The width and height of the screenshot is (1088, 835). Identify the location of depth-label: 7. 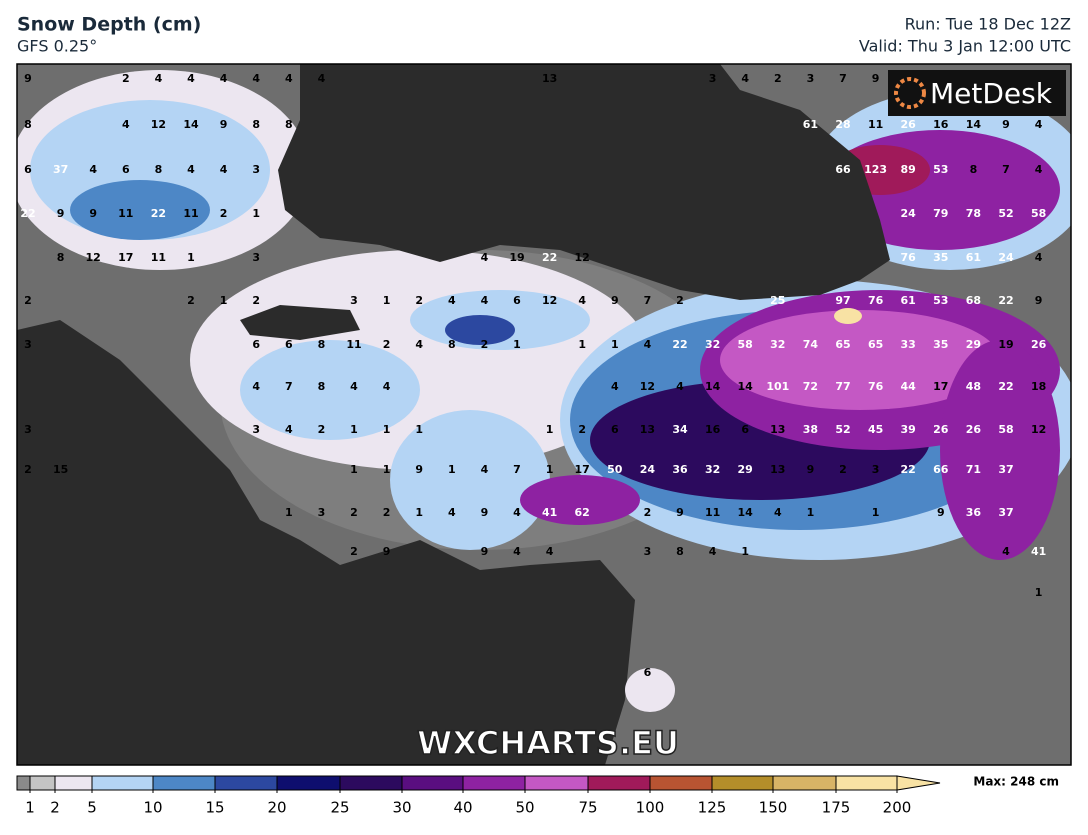
(648, 300).